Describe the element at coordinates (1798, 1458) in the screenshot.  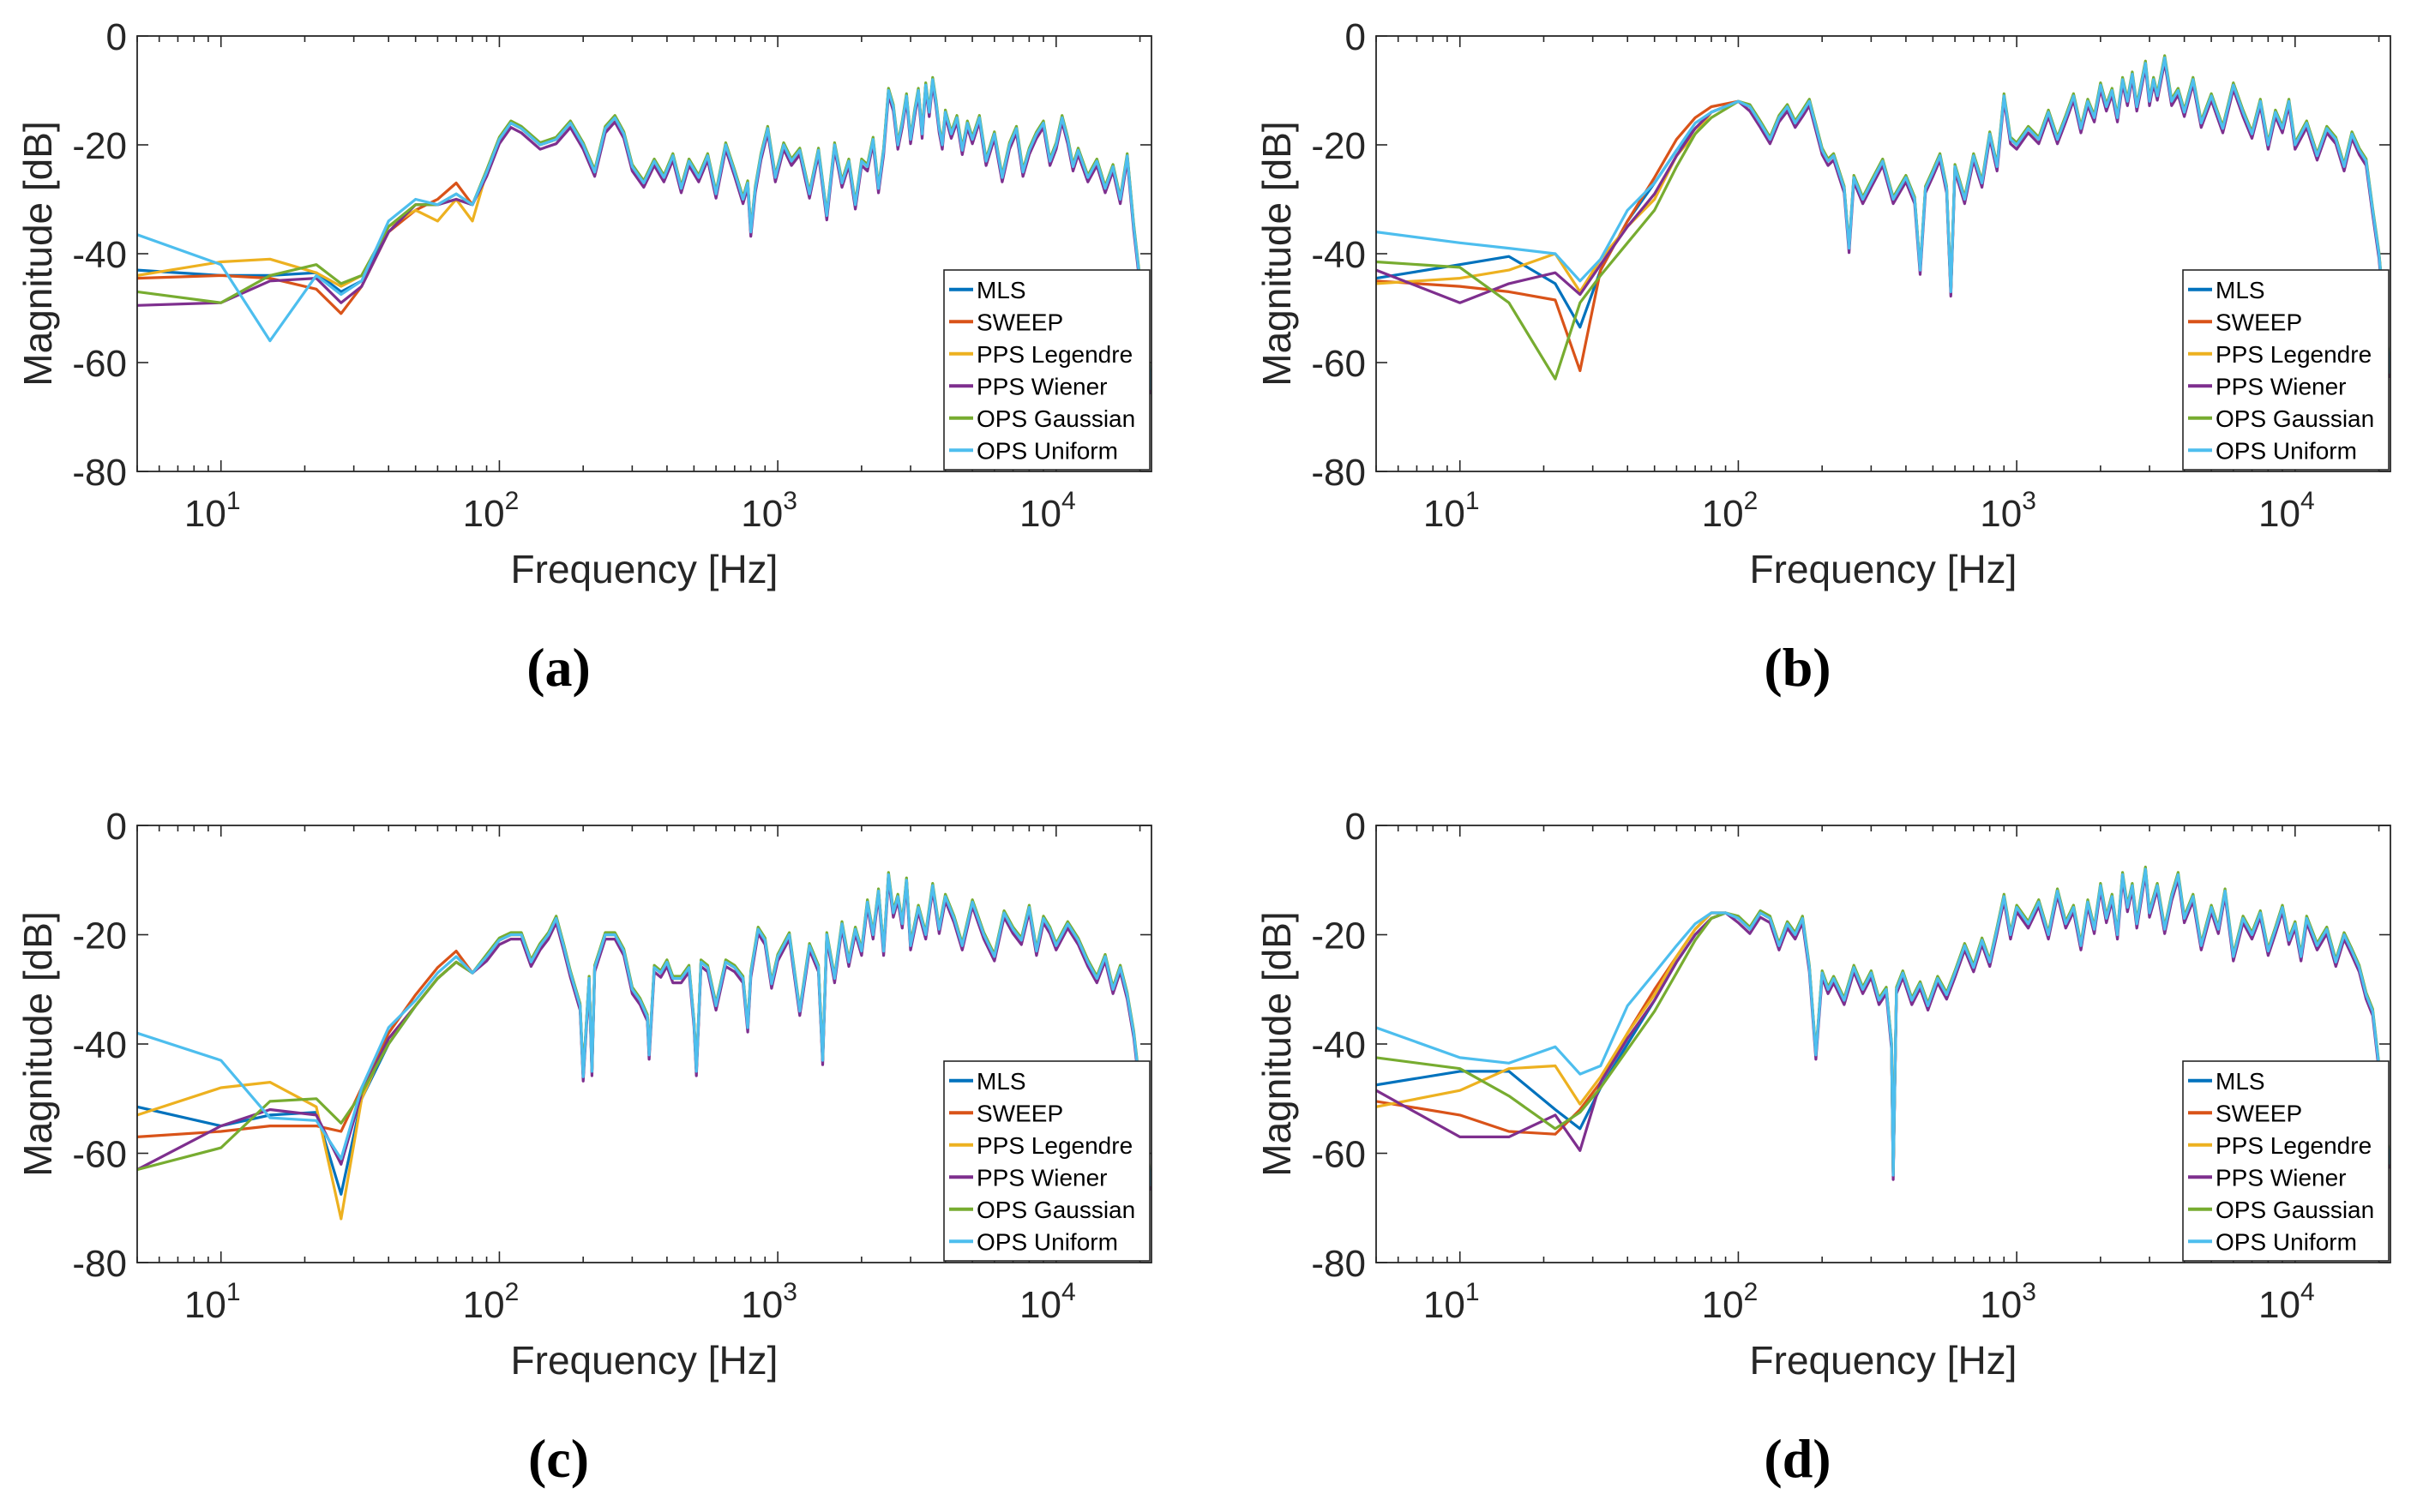
I see `panel-caption: (d)` at that location.